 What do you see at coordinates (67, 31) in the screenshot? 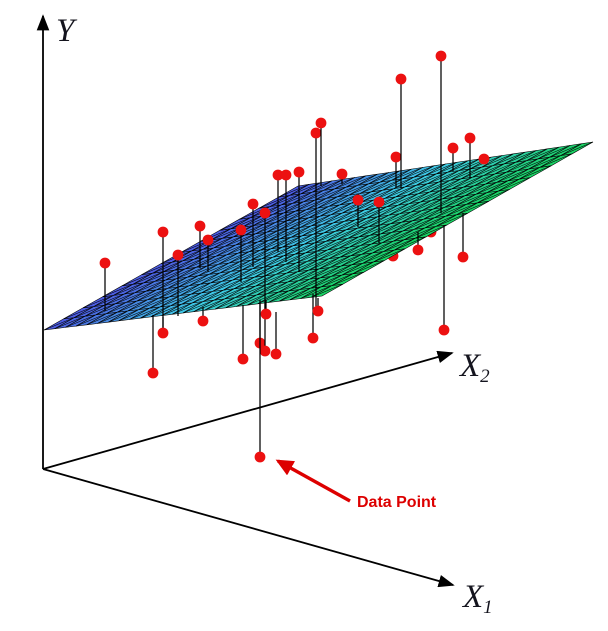
I see `y-axis-label-text: Y` at bounding box center [67, 31].